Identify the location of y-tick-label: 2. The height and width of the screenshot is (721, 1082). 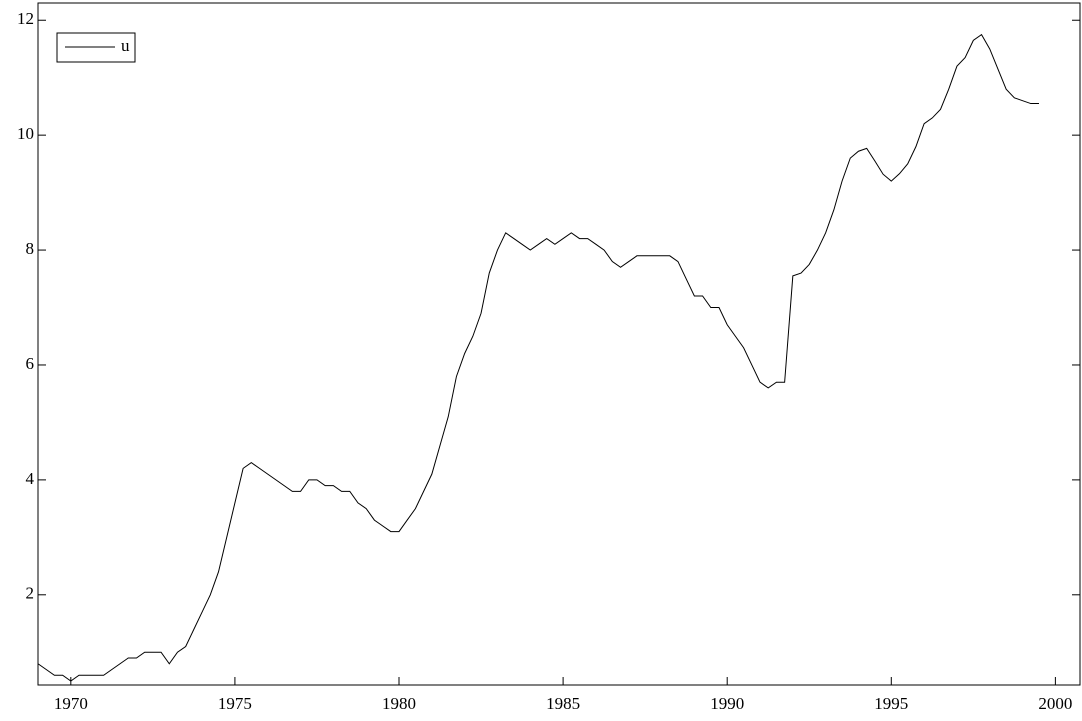
(30, 593).